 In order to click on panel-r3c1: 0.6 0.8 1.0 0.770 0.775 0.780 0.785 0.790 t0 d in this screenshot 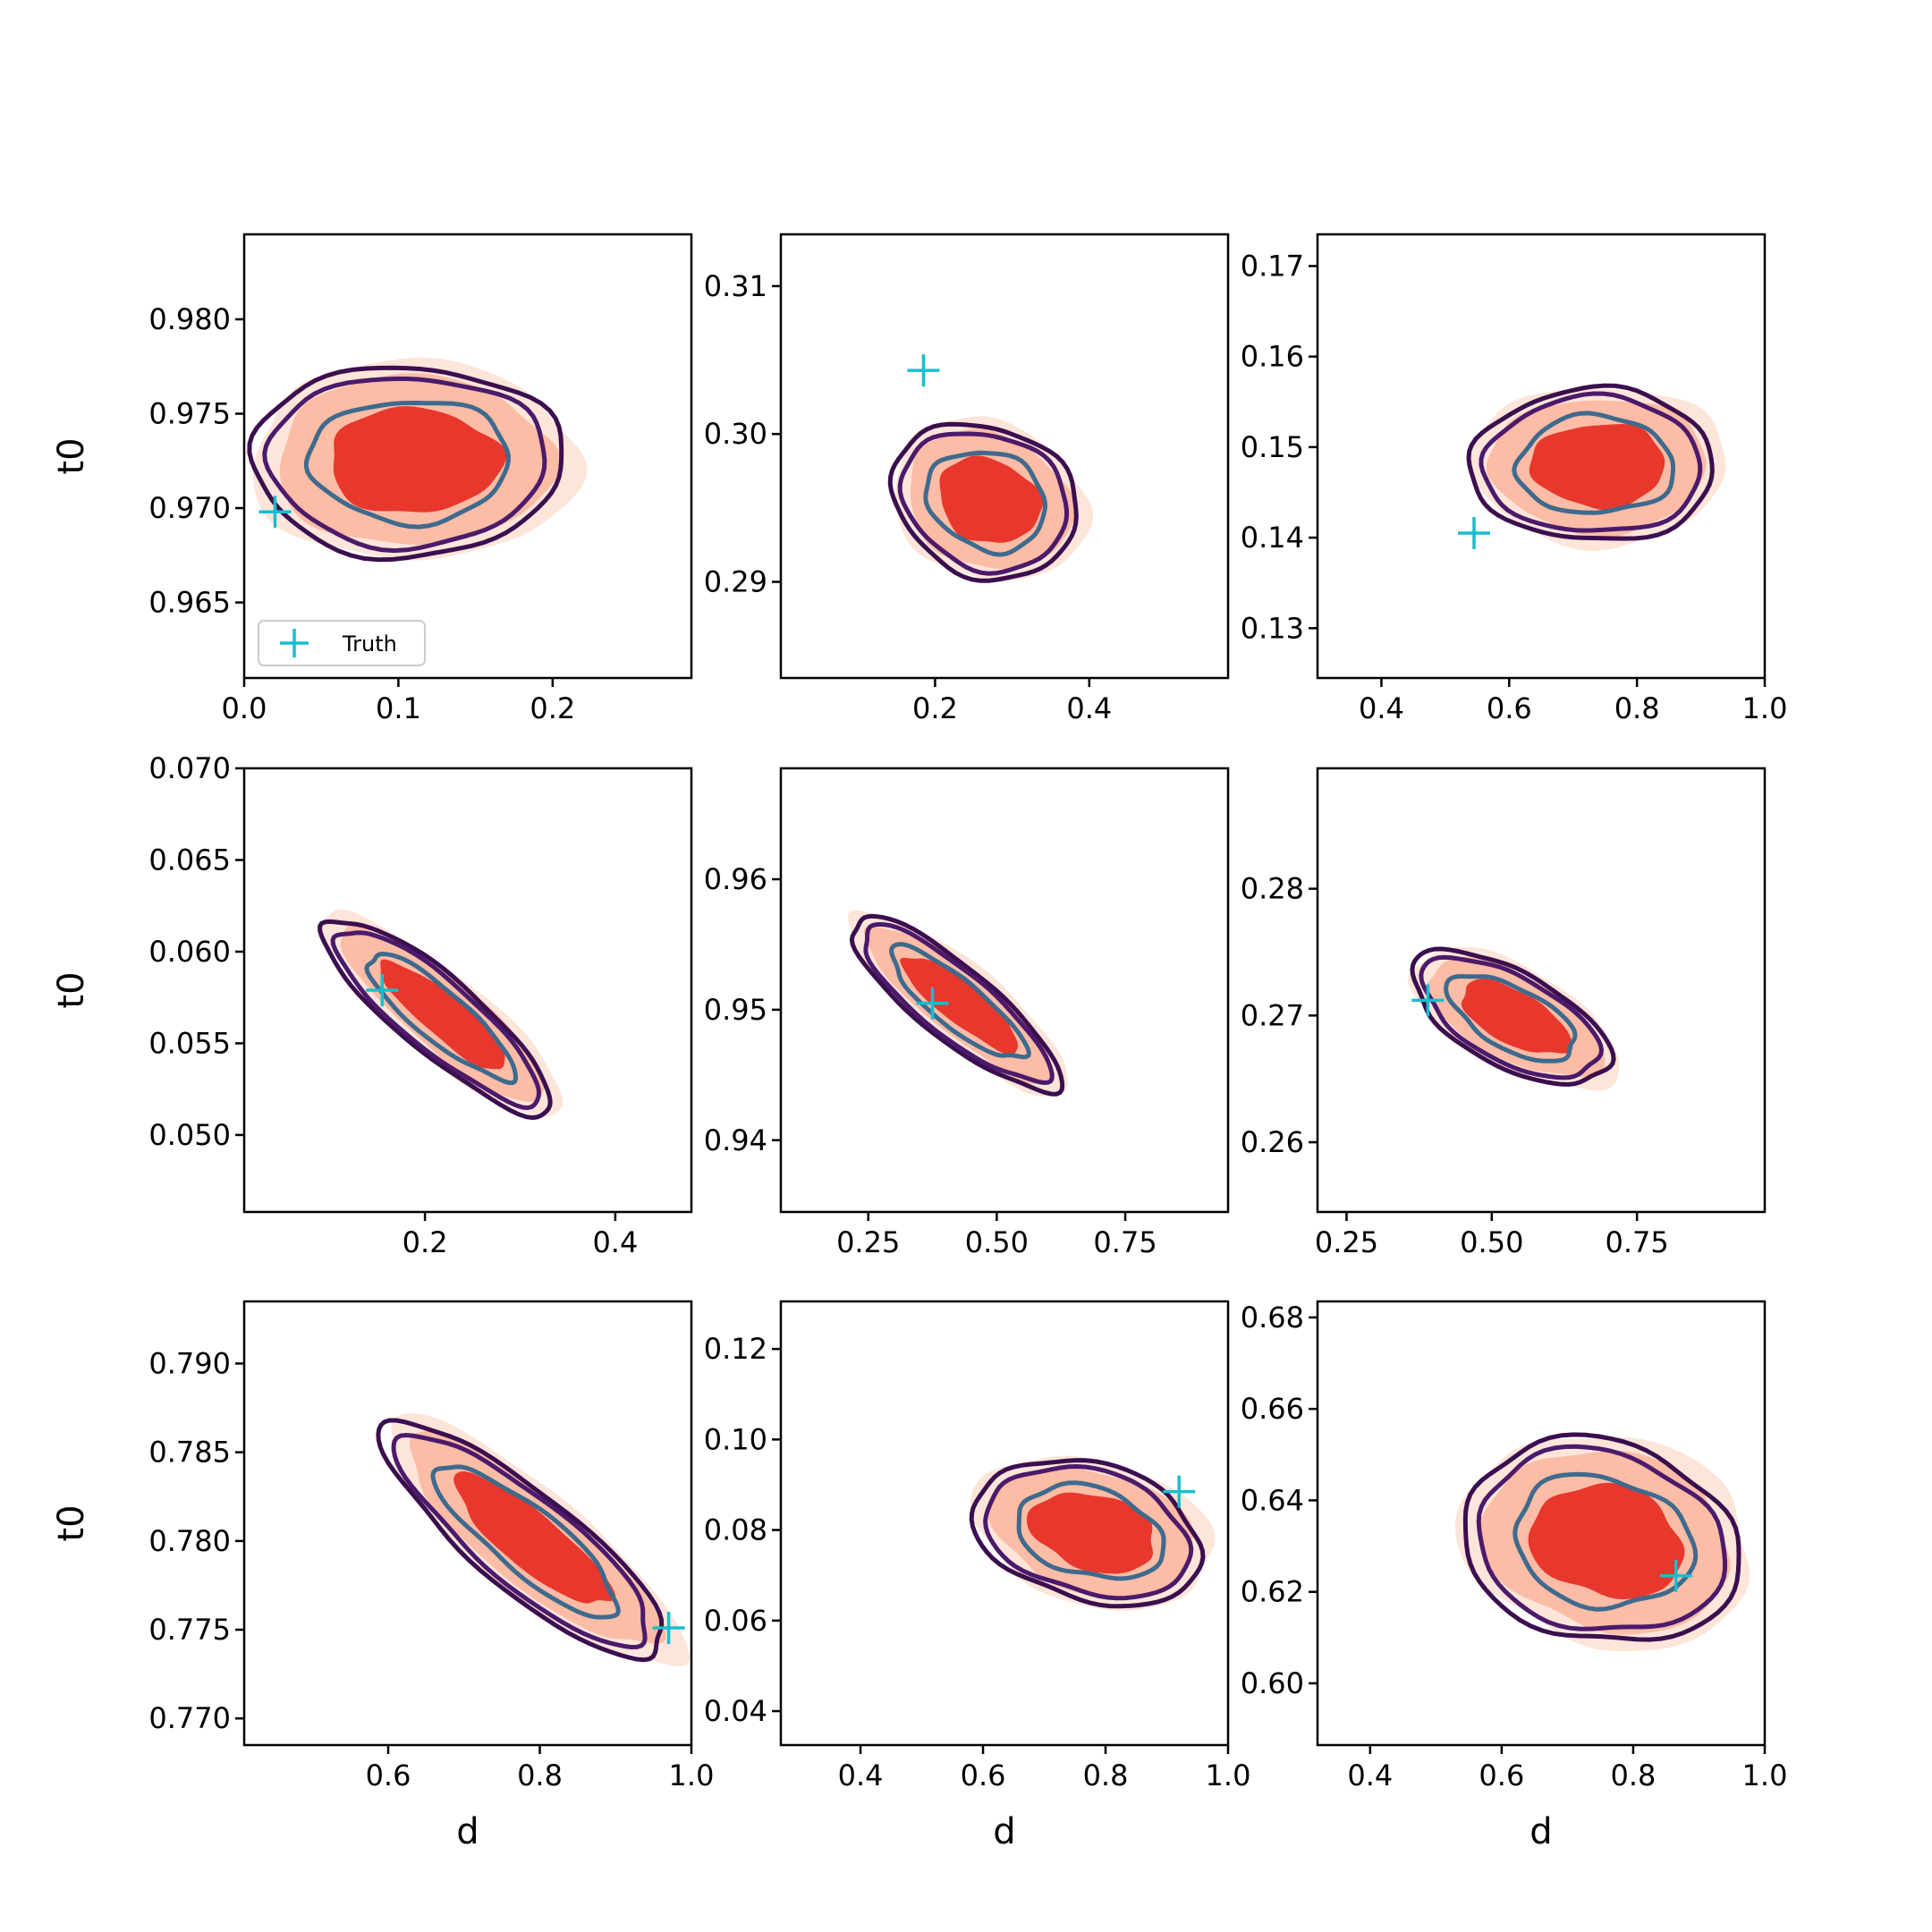, I will do `click(382, 1576)`.